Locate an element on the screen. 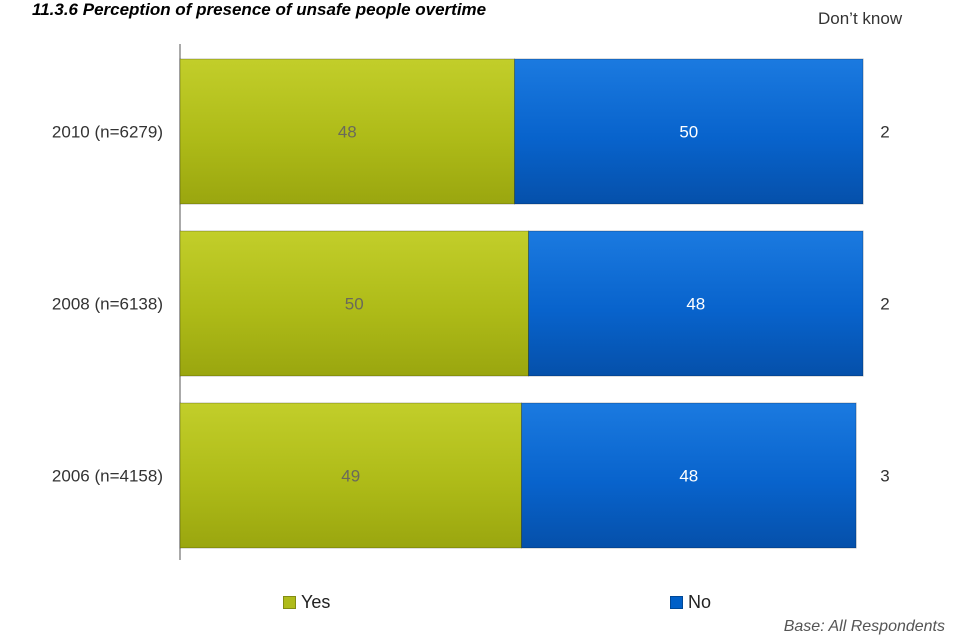 The height and width of the screenshot is (639, 957). data-label-no: 50 is located at coordinates (688, 132).